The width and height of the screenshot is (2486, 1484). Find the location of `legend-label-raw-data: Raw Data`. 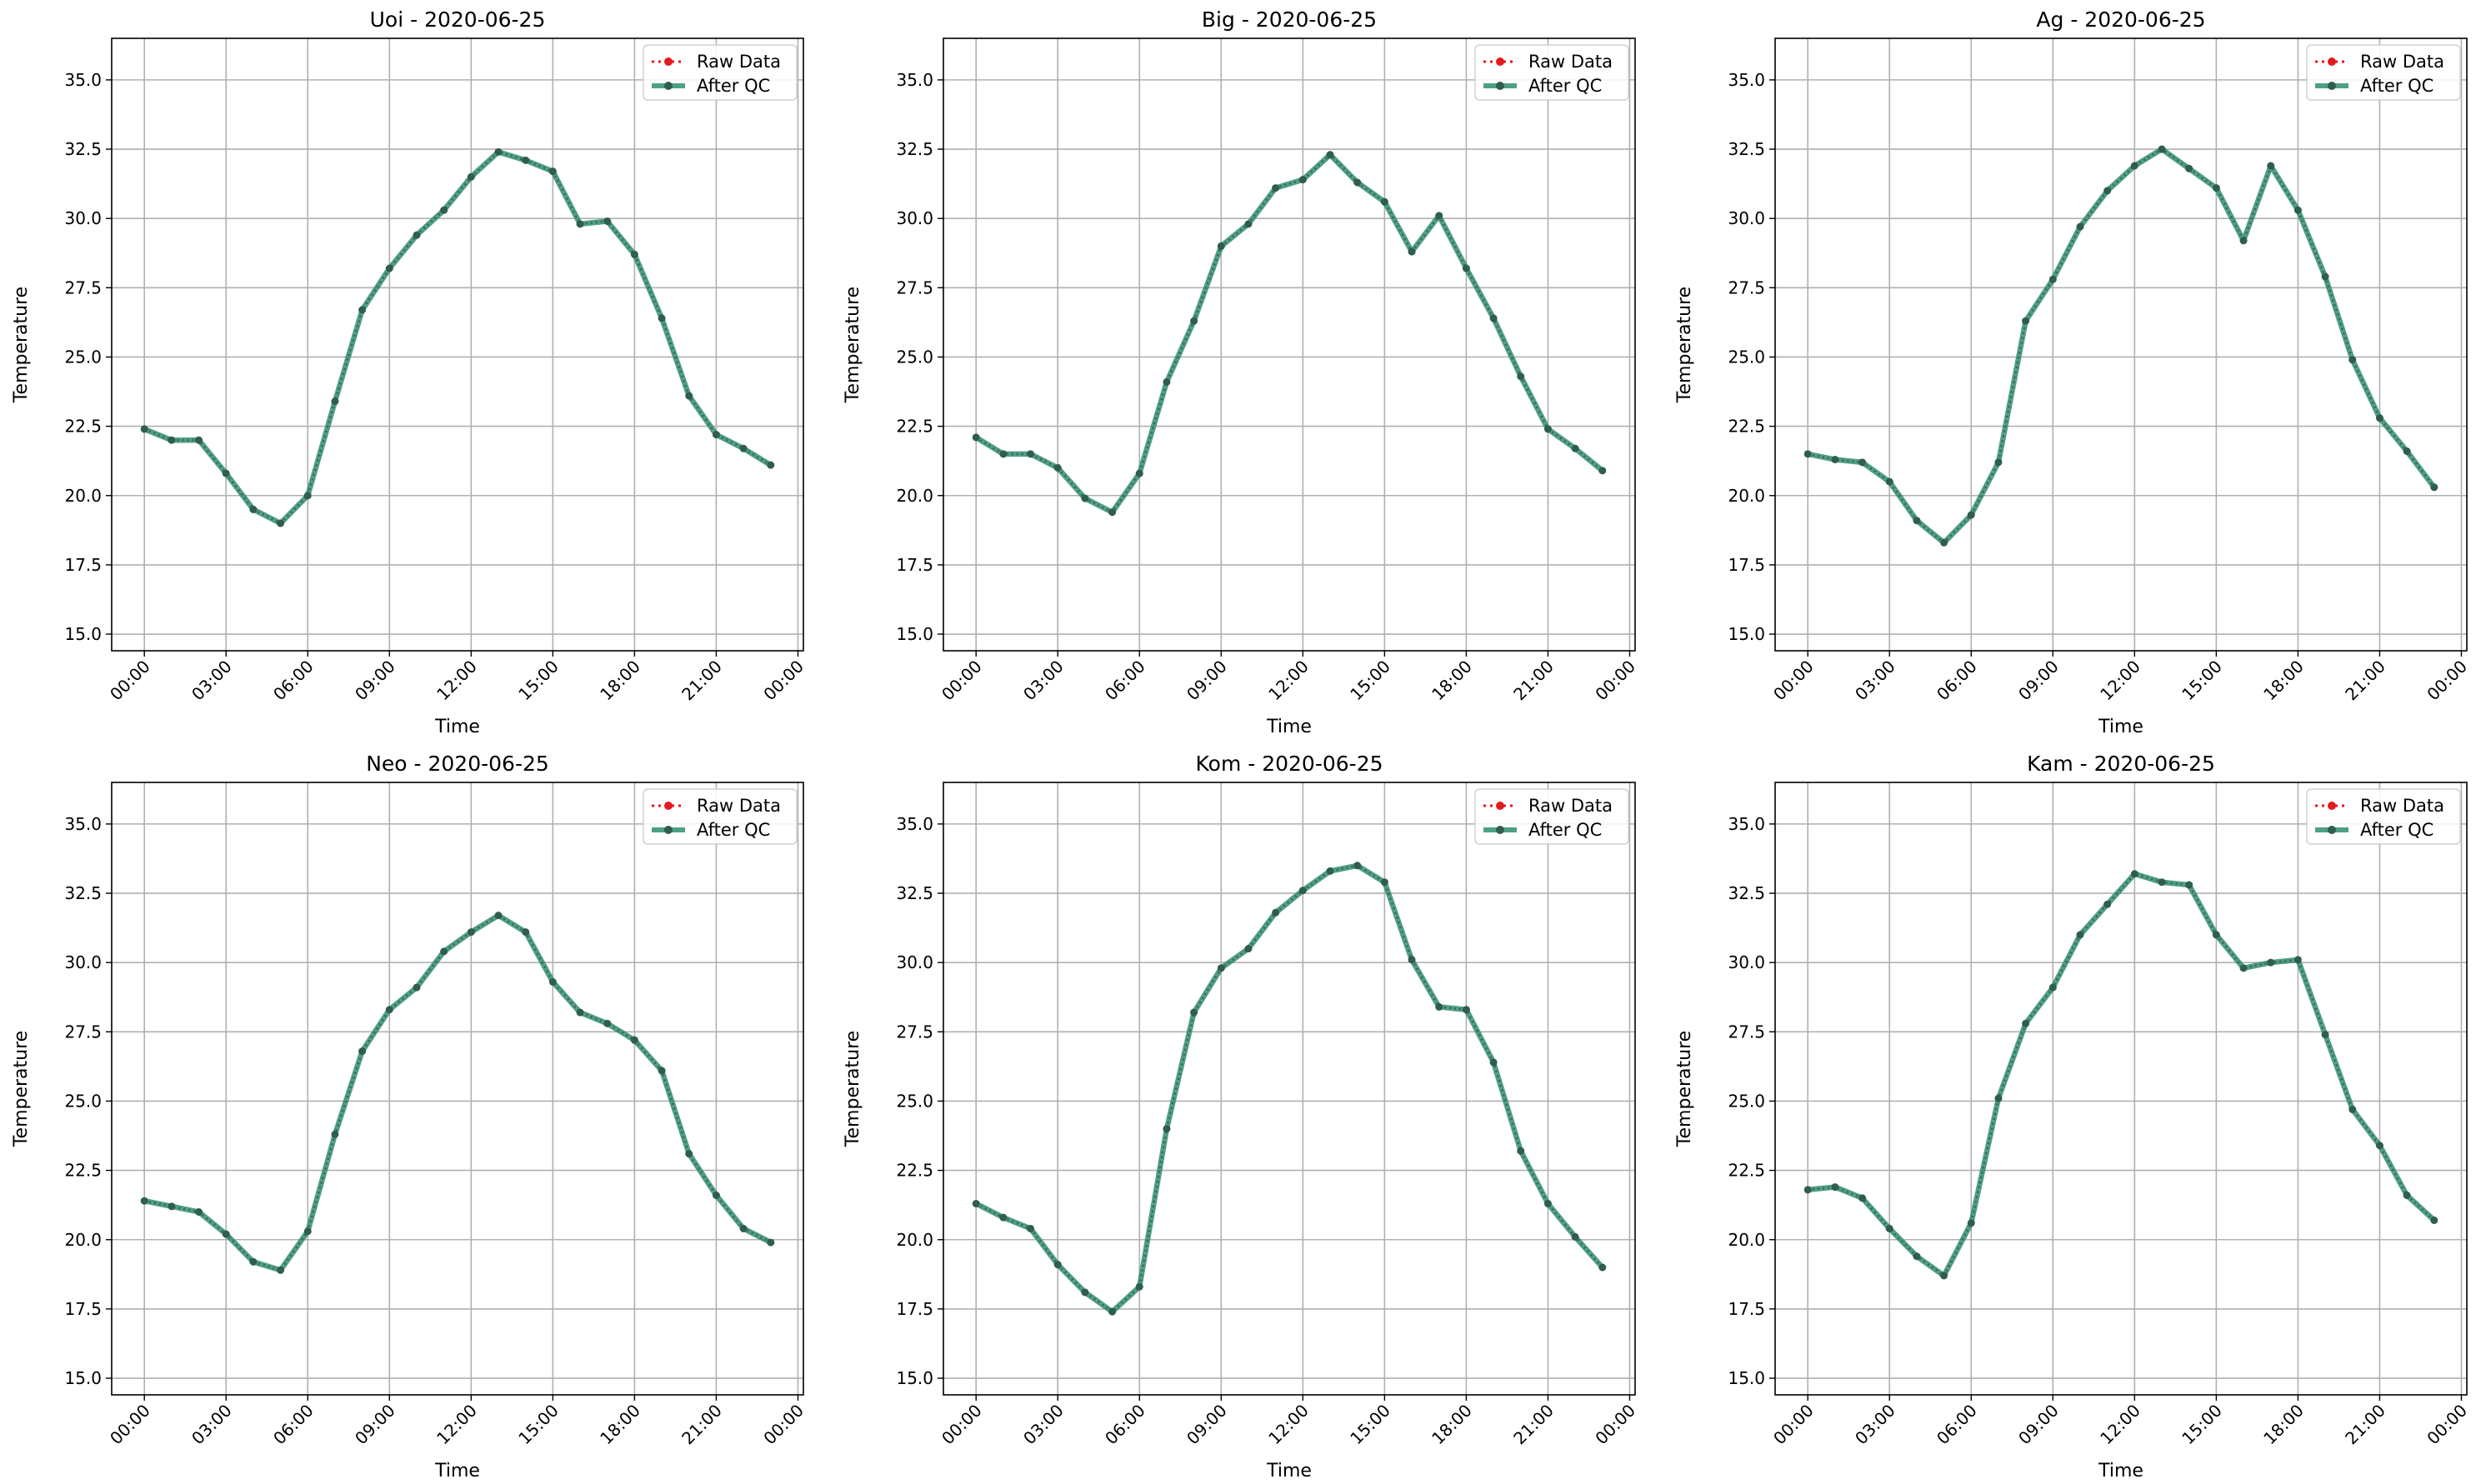

legend-label-raw-data: Raw Data is located at coordinates (1570, 62).